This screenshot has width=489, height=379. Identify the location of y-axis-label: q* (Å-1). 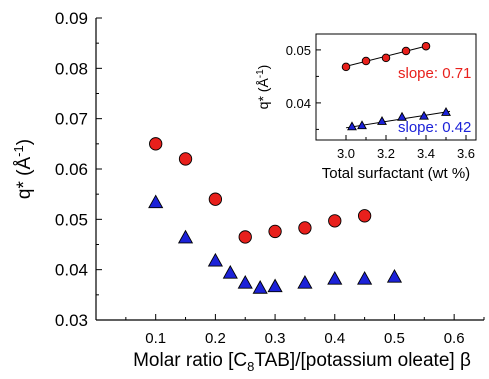
(23, 169).